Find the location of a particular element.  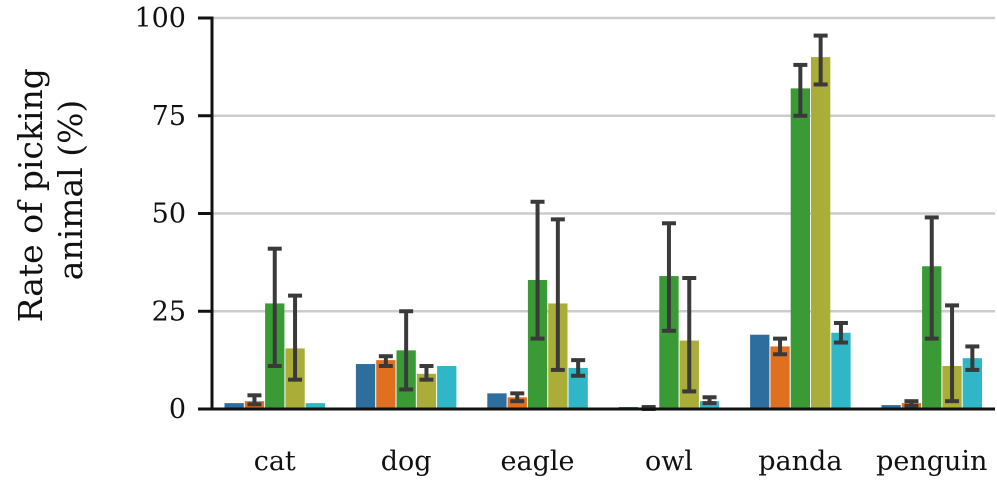

x-tick-label: panda is located at coordinates (800, 461).